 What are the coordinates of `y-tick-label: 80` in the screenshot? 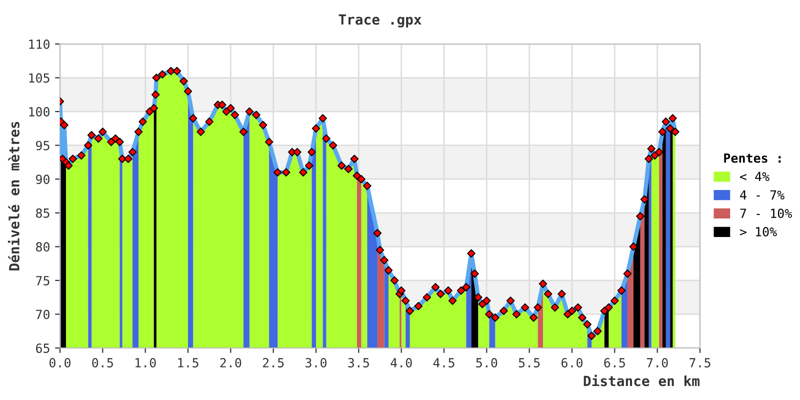 It's located at (43, 247).